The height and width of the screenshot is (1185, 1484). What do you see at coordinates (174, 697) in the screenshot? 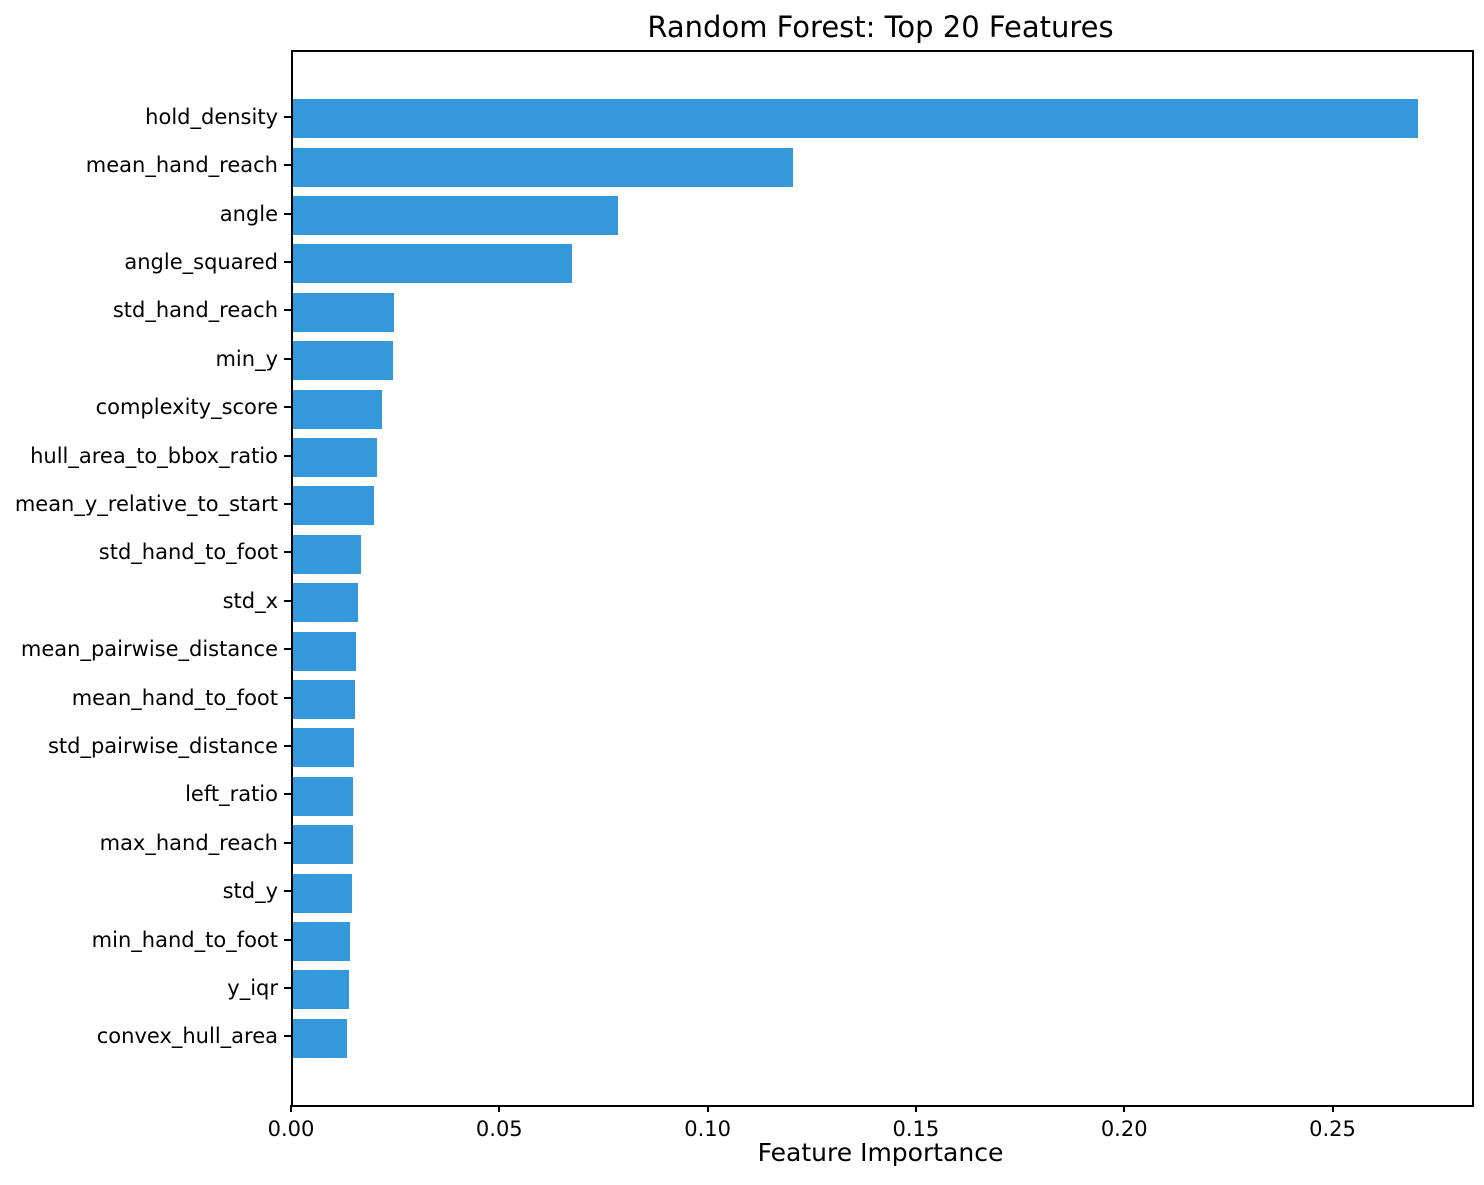
I see `y-tick-label: mean_hand_to_foot` at bounding box center [174, 697].